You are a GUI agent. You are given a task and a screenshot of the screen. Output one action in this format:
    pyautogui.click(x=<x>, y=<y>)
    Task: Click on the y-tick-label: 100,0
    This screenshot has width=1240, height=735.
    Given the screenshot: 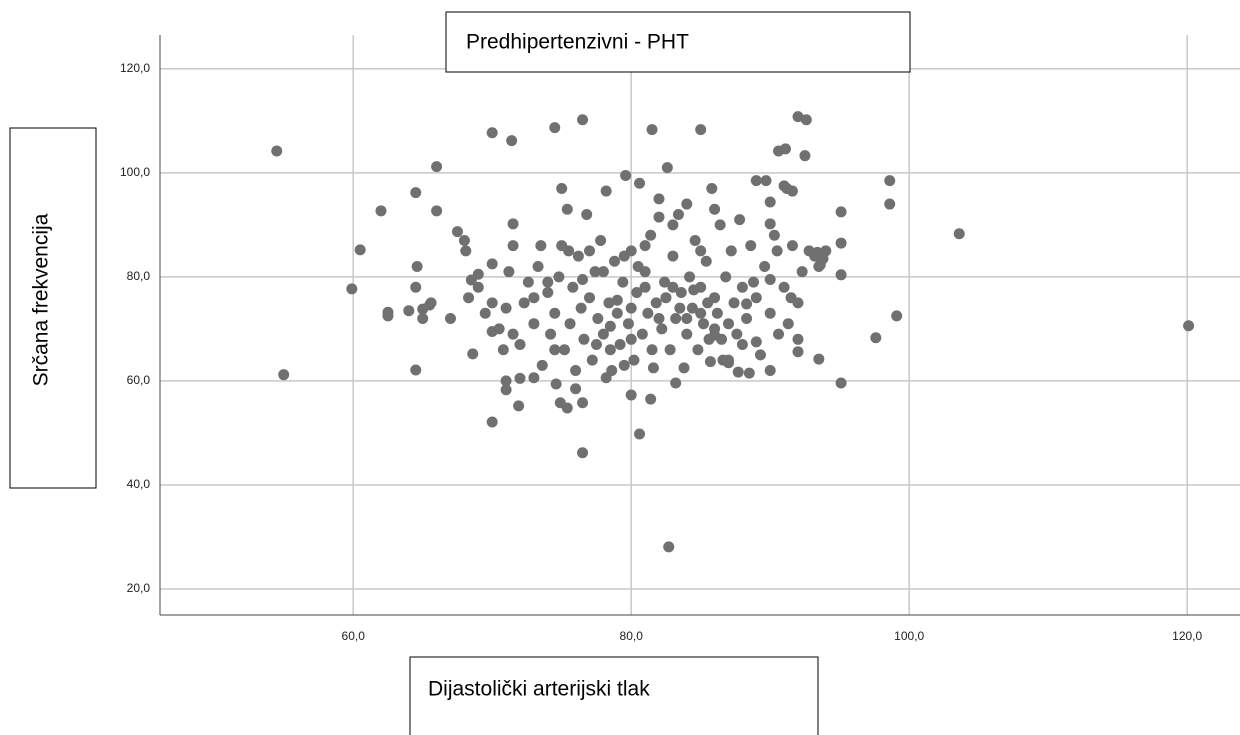 What is the action you would take?
    pyautogui.click(x=135, y=172)
    